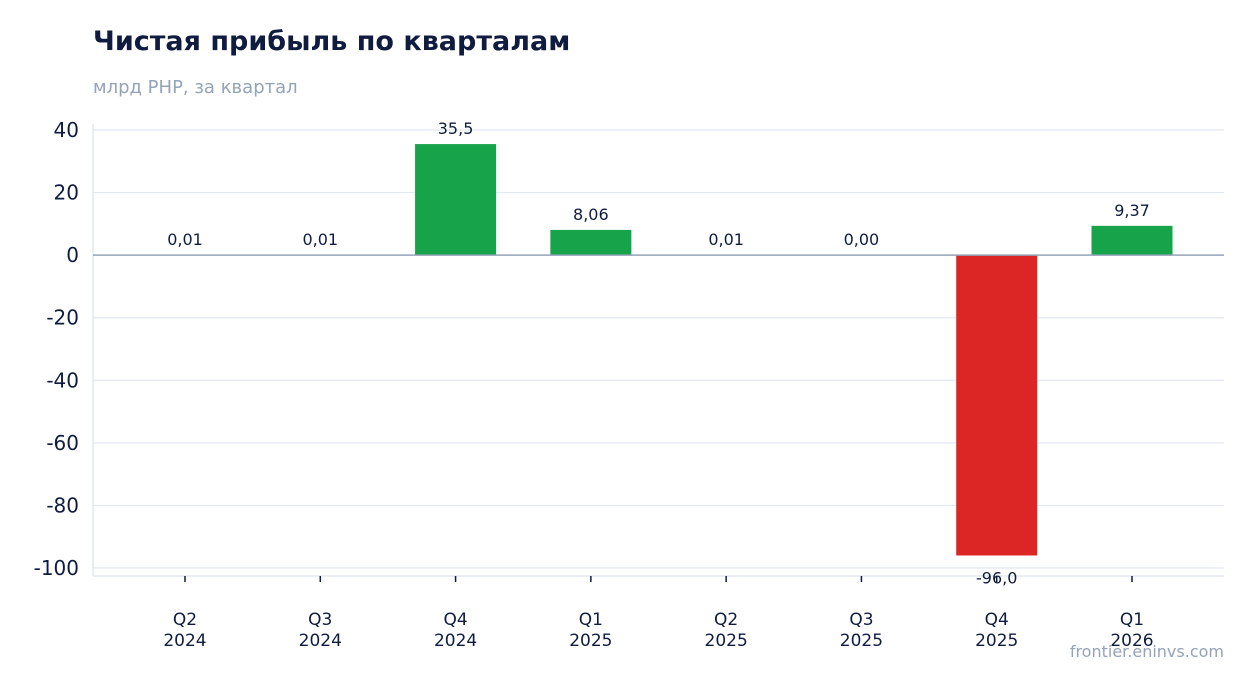 The height and width of the screenshot is (693, 1255). I want to click on y-tick-label: 0, so click(72, 255).